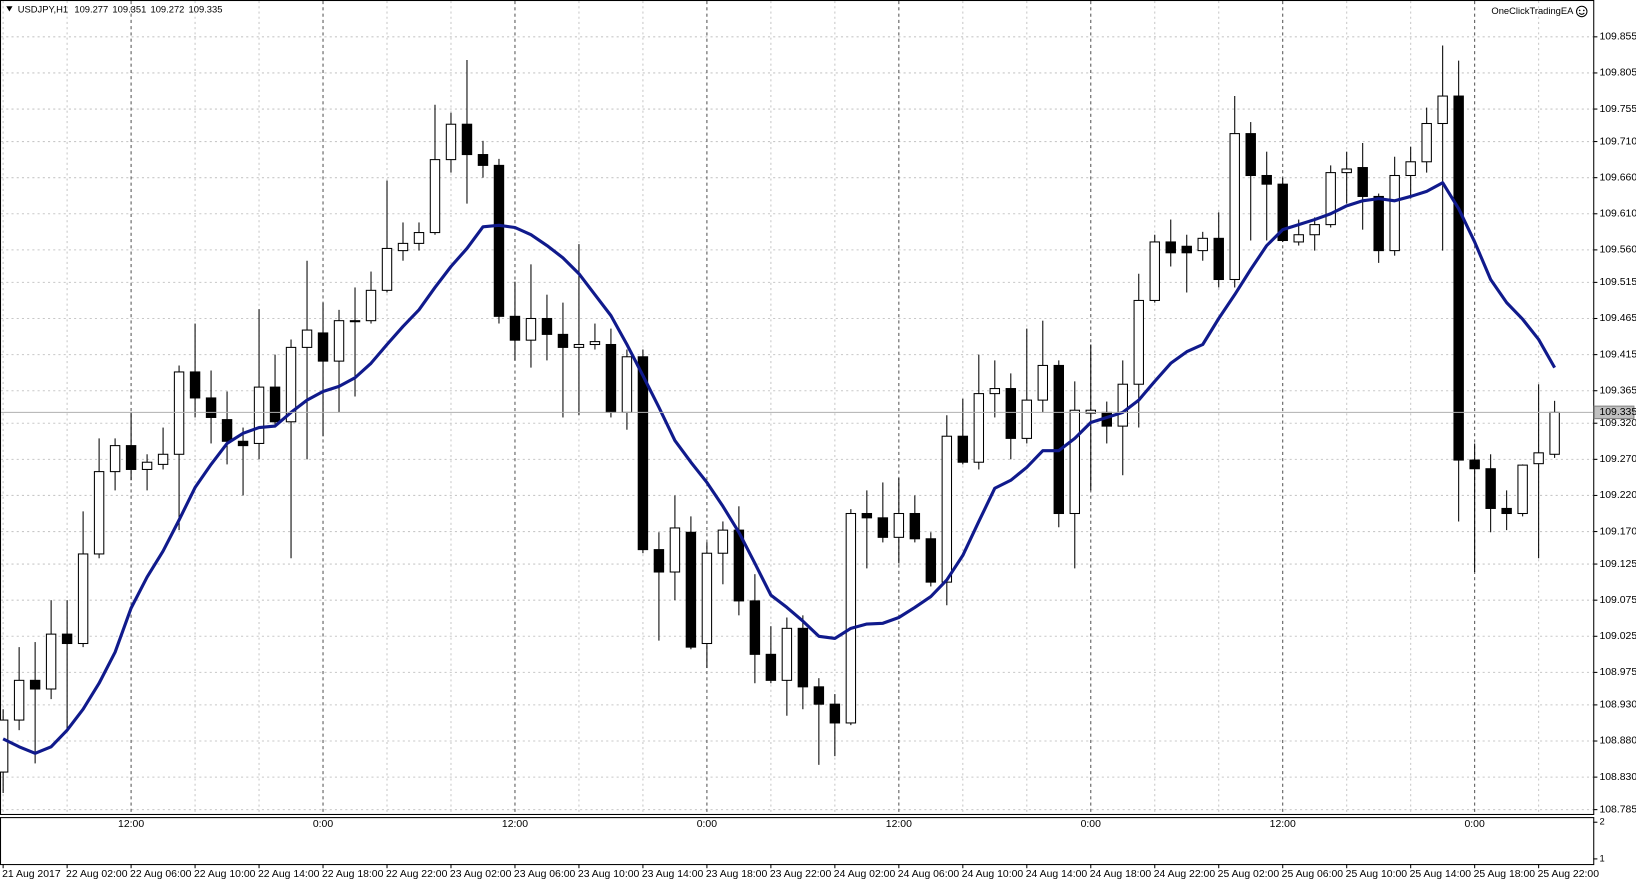 Image resolution: width=1636 pixels, height=887 pixels. What do you see at coordinates (120, 9) in the screenshot?
I see `header: USDJPY,H1 109.277 109.351 109.272 109.335` at bounding box center [120, 9].